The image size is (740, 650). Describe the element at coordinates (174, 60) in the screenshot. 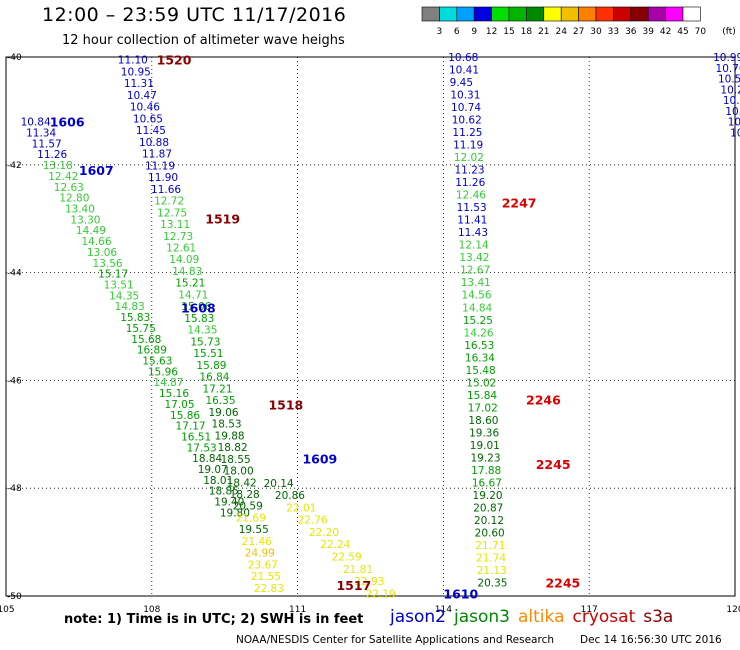

I see `pass-label: 1520` at that location.